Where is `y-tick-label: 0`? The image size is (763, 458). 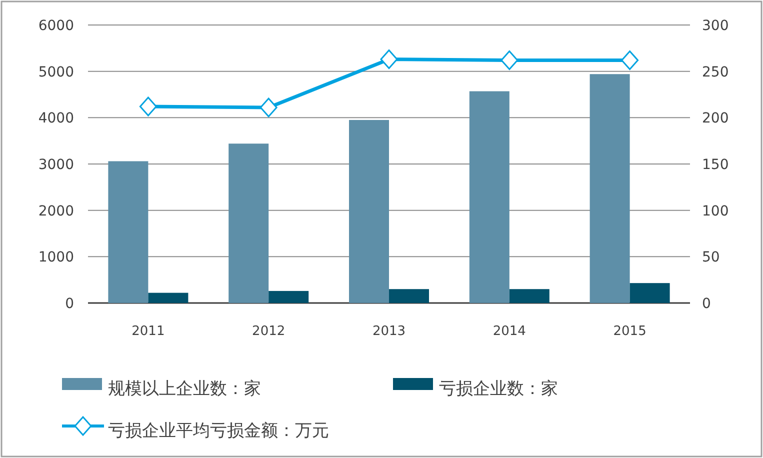 y-tick-label: 0 is located at coordinates (69, 304).